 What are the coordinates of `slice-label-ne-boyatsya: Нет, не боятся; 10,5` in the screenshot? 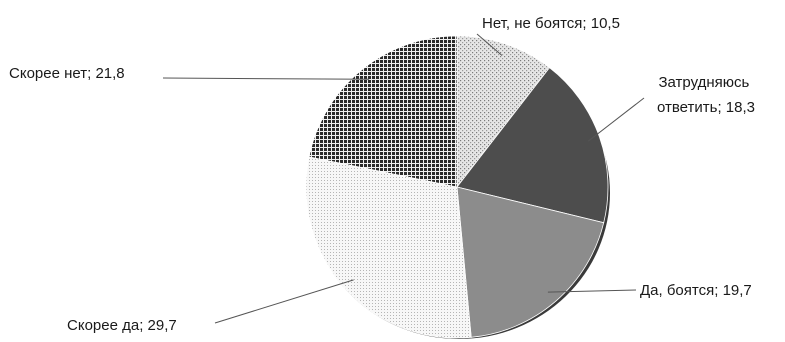 It's located at (551, 23).